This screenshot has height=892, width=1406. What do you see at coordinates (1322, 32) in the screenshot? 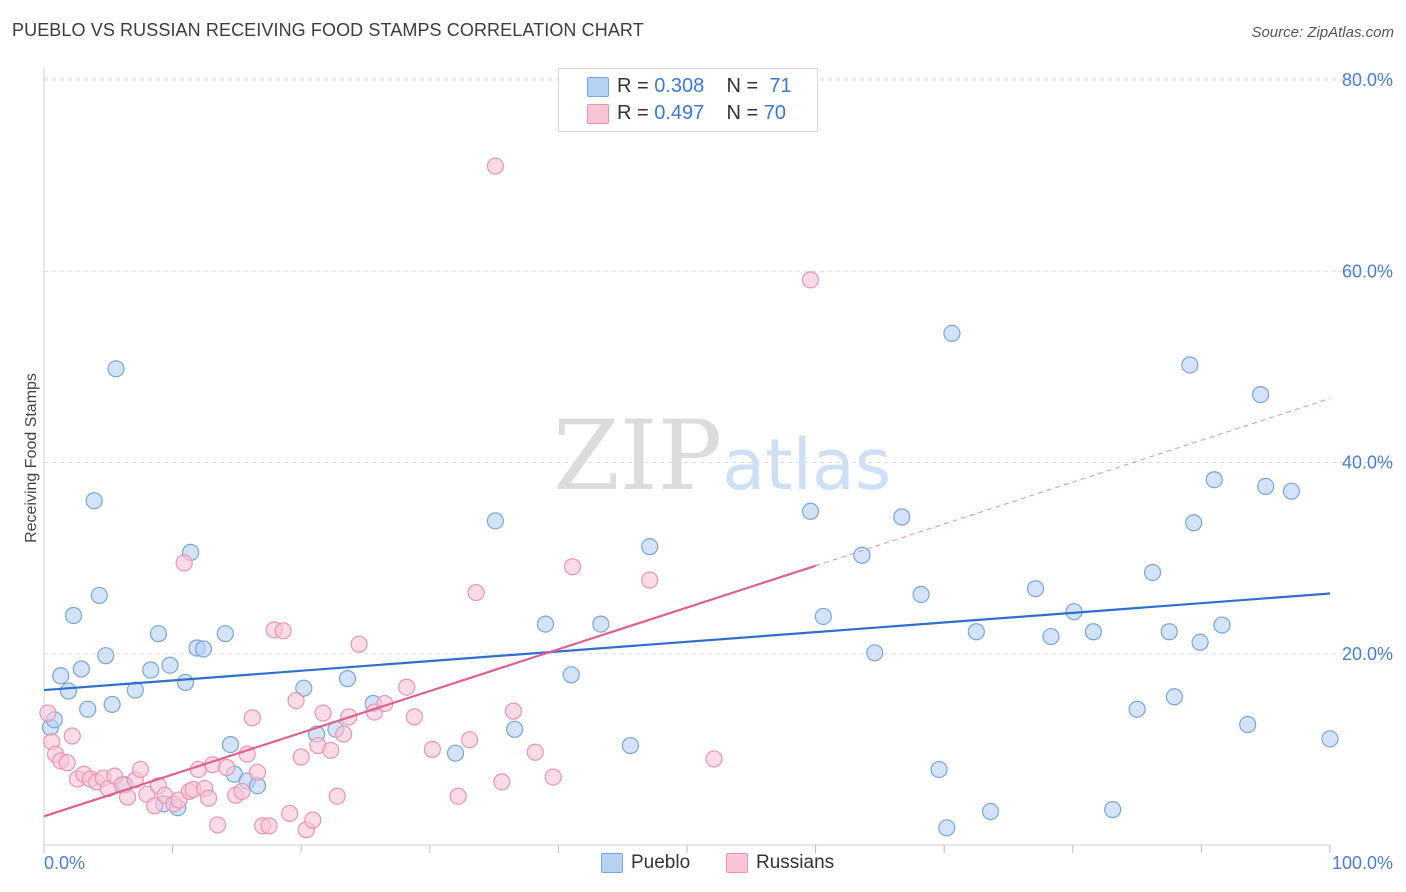
I see `source-label: Source: ZipAtlas.com` at bounding box center [1322, 32].